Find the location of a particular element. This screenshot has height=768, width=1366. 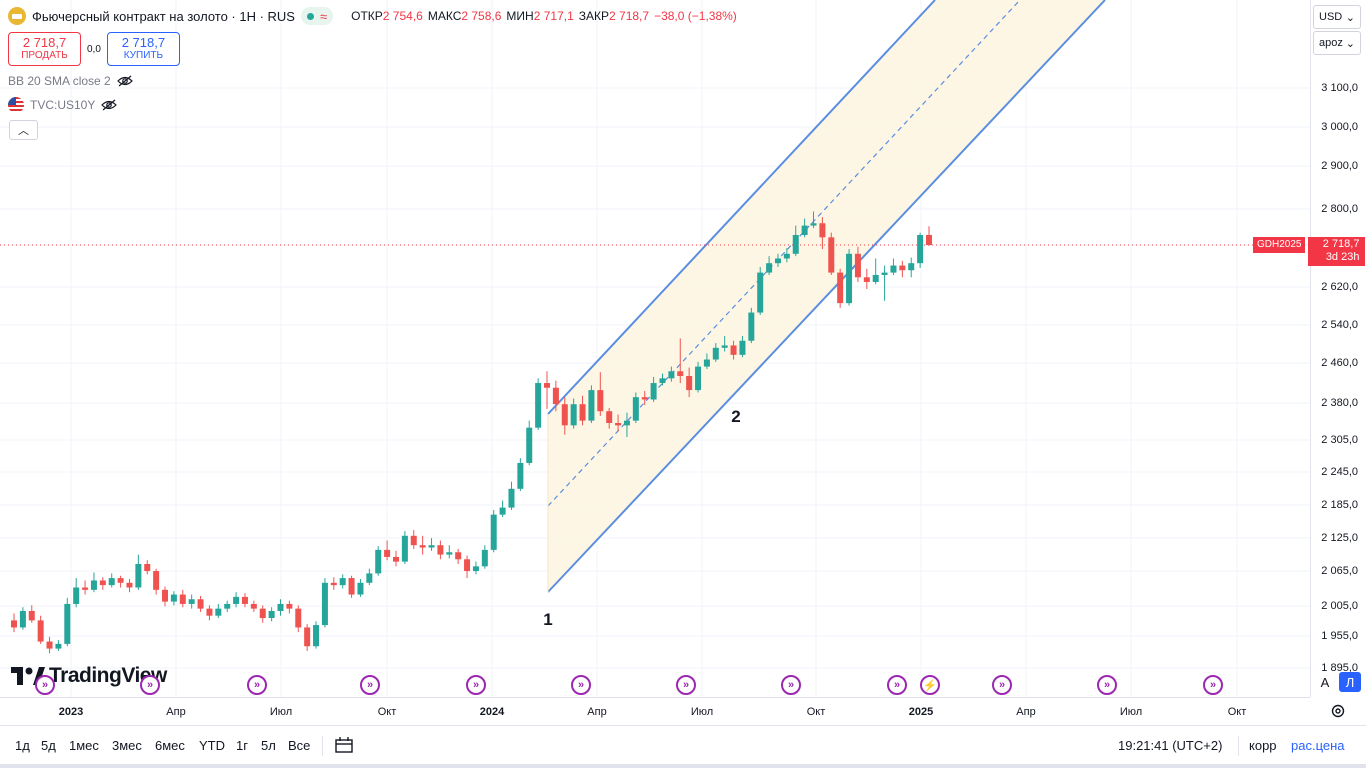

sell-button: 2 718,7 ПРОДАТЬ is located at coordinates (44, 49).